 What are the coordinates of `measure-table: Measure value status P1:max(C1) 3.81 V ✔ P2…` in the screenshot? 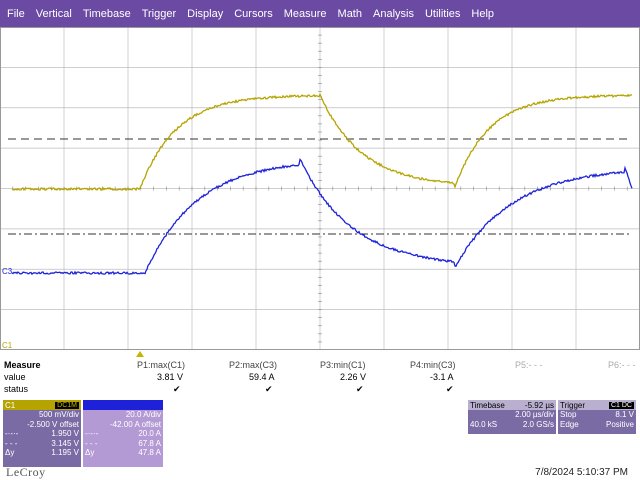 It's located at (320, 378).